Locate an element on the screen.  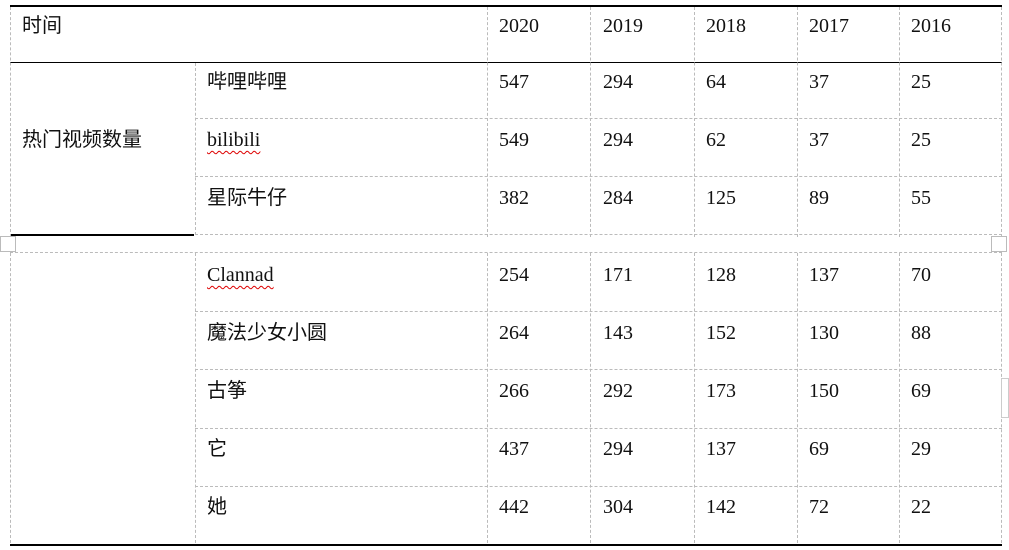
cell-value: 173 is located at coordinates (721, 391).